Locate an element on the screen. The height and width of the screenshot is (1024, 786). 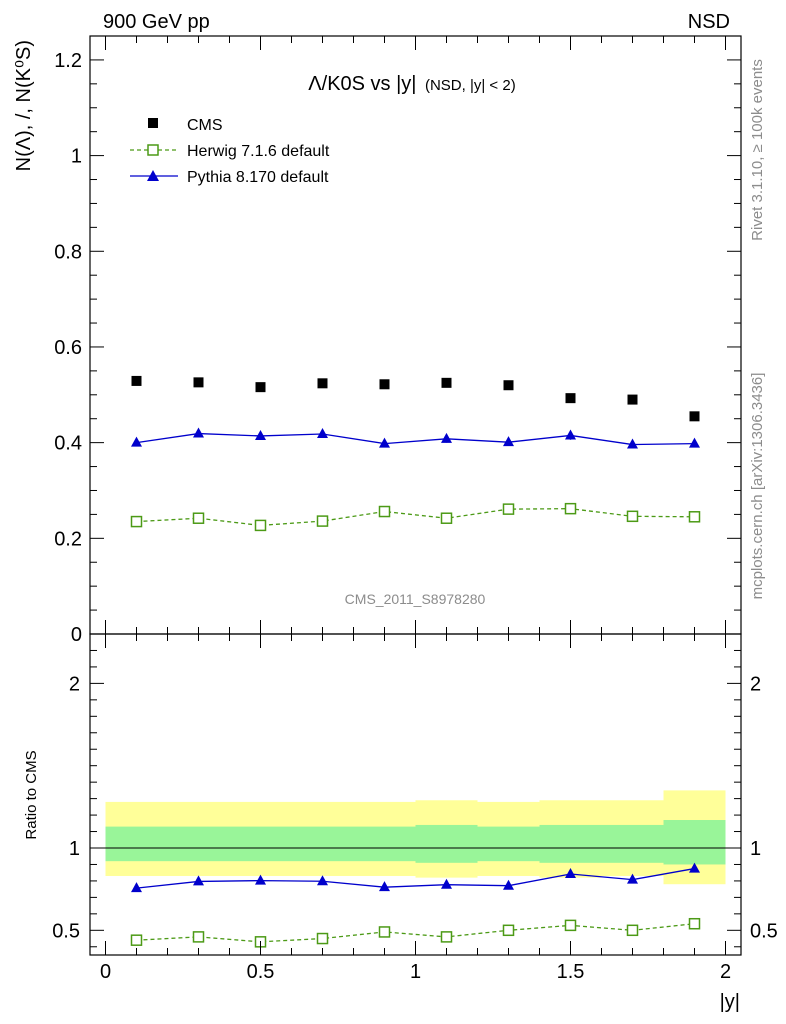
analysis-watermark: CMS_2011_S8978280 is located at coordinates (415, 599).